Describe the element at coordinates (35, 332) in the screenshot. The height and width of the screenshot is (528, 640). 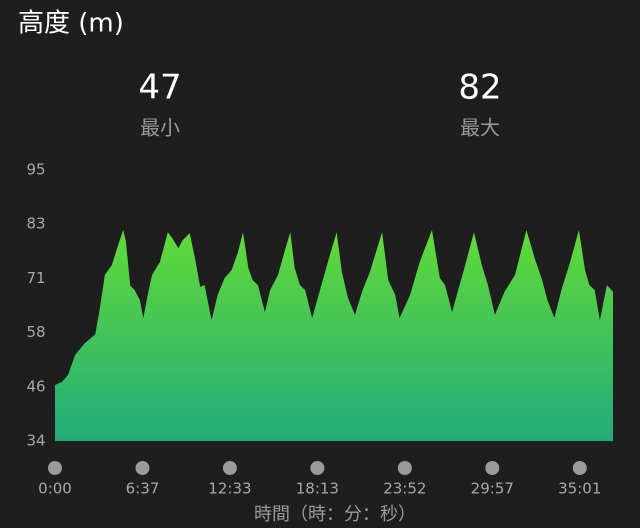
I see `y-tick-label: 58` at that location.